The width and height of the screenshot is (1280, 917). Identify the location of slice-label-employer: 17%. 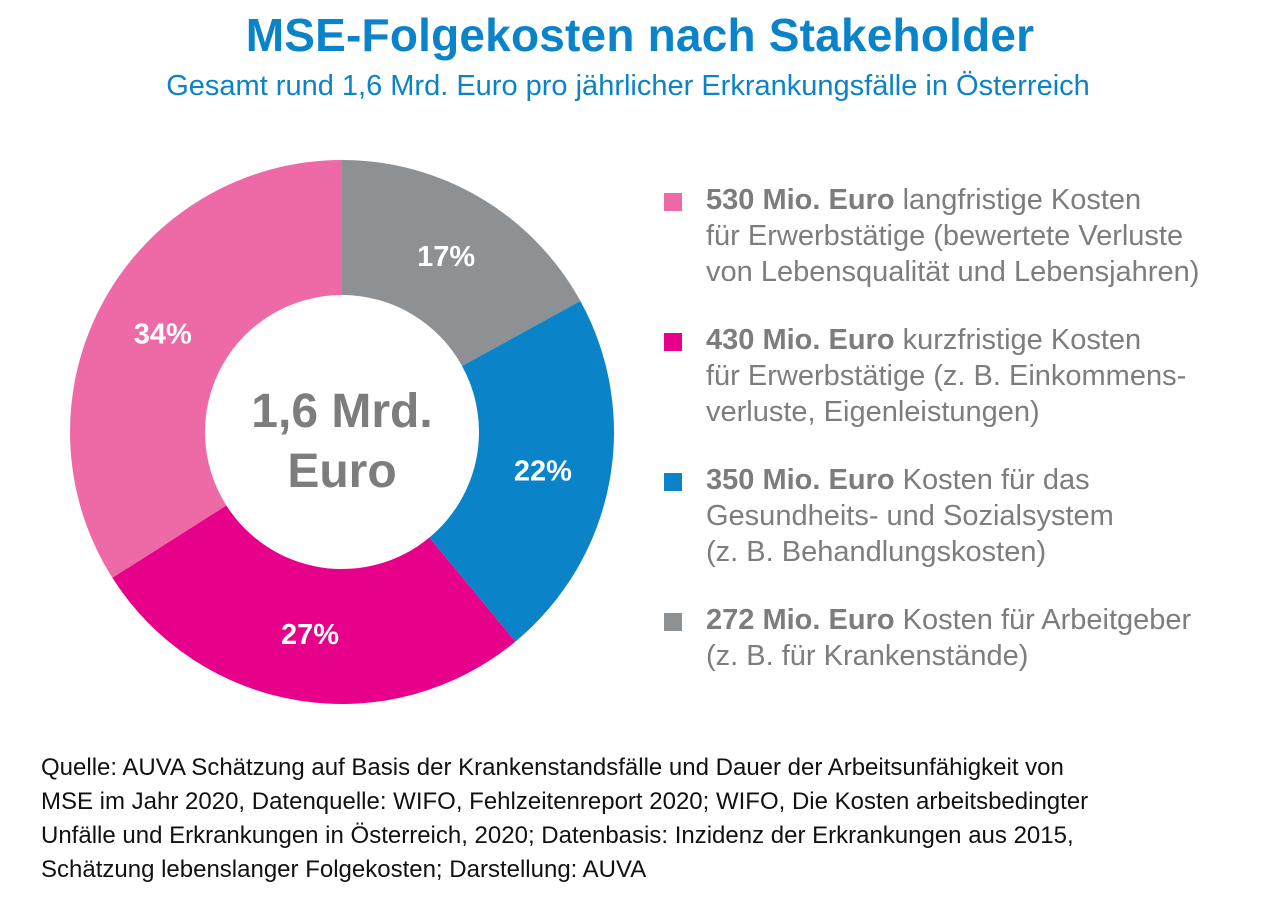
(446, 257).